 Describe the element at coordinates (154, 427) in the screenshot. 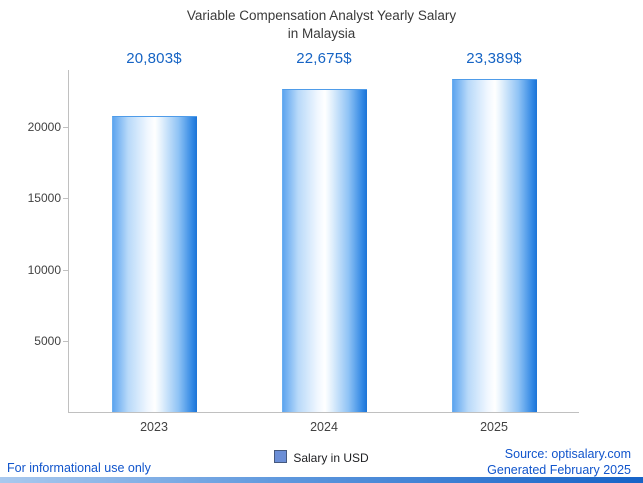

I see `x-tick-label: 2023` at that location.